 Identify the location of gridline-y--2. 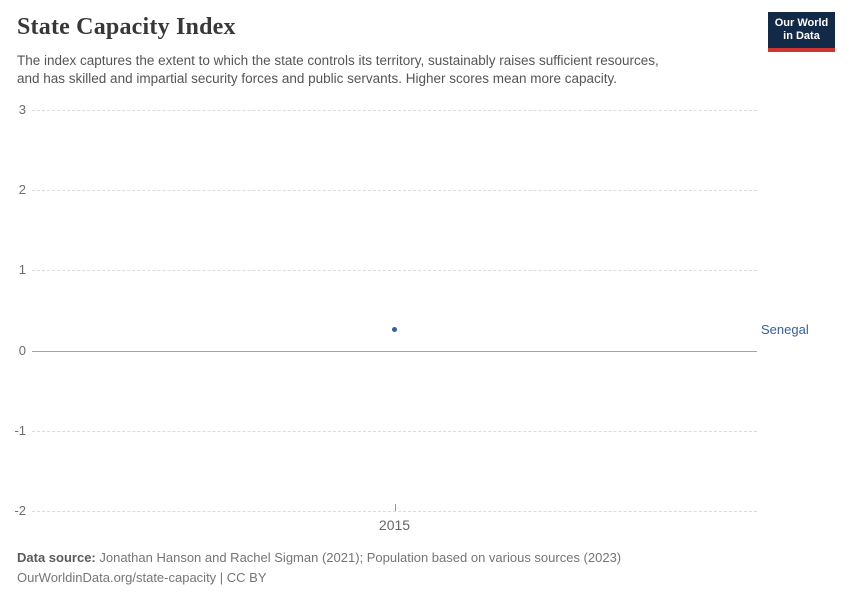
(394, 511).